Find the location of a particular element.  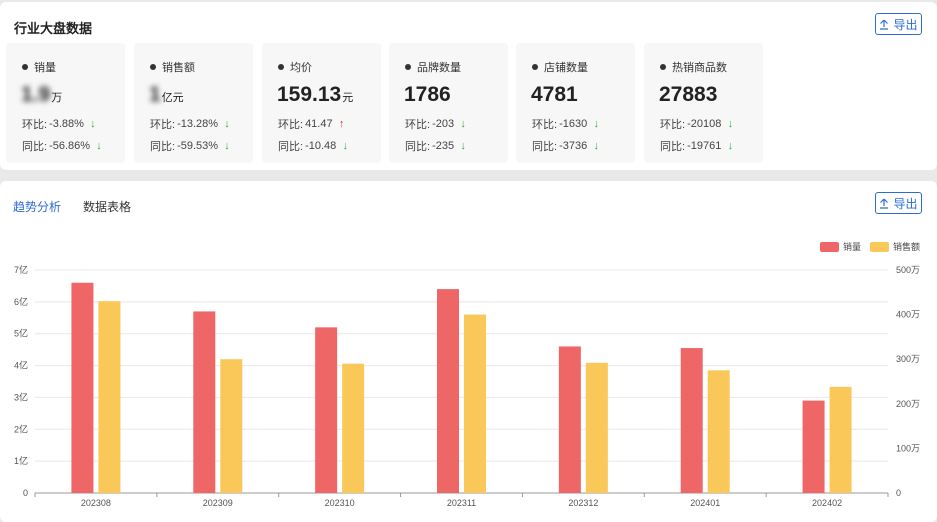

yoy-value: -3736 is located at coordinates (573, 146).